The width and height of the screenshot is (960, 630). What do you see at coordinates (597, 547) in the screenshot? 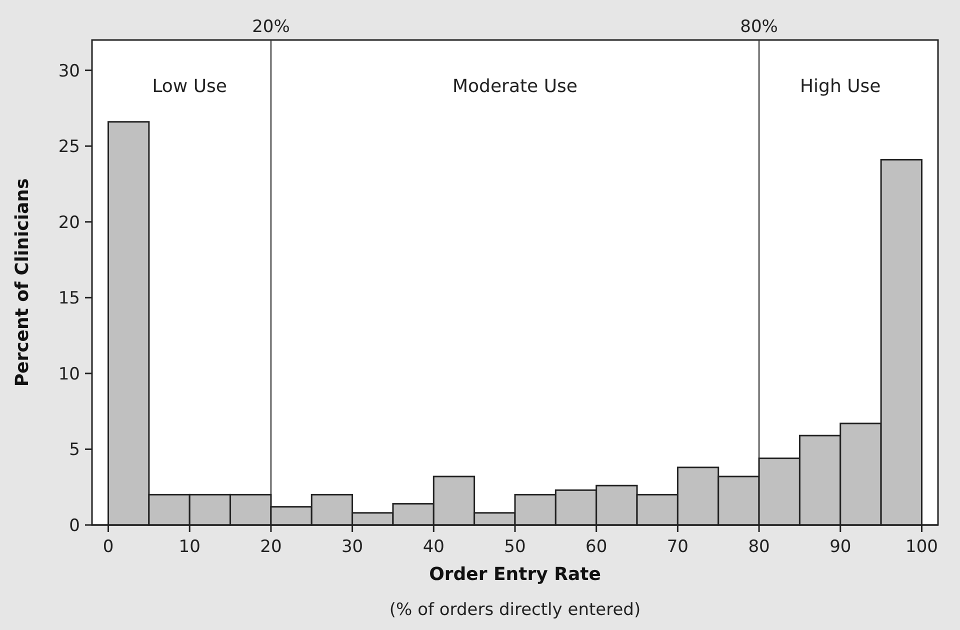
I see `x-tick-label: 60` at bounding box center [597, 547].